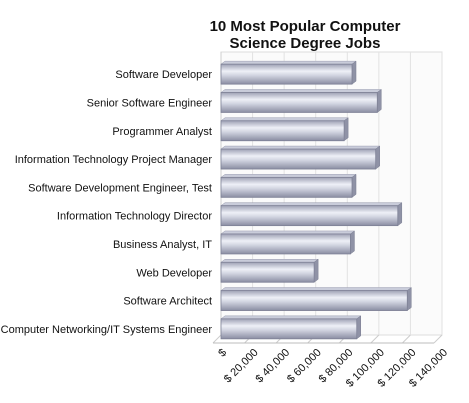 This screenshot has width=469, height=403. I want to click on category-label: Information Technology Project Manager, so click(114, 160).